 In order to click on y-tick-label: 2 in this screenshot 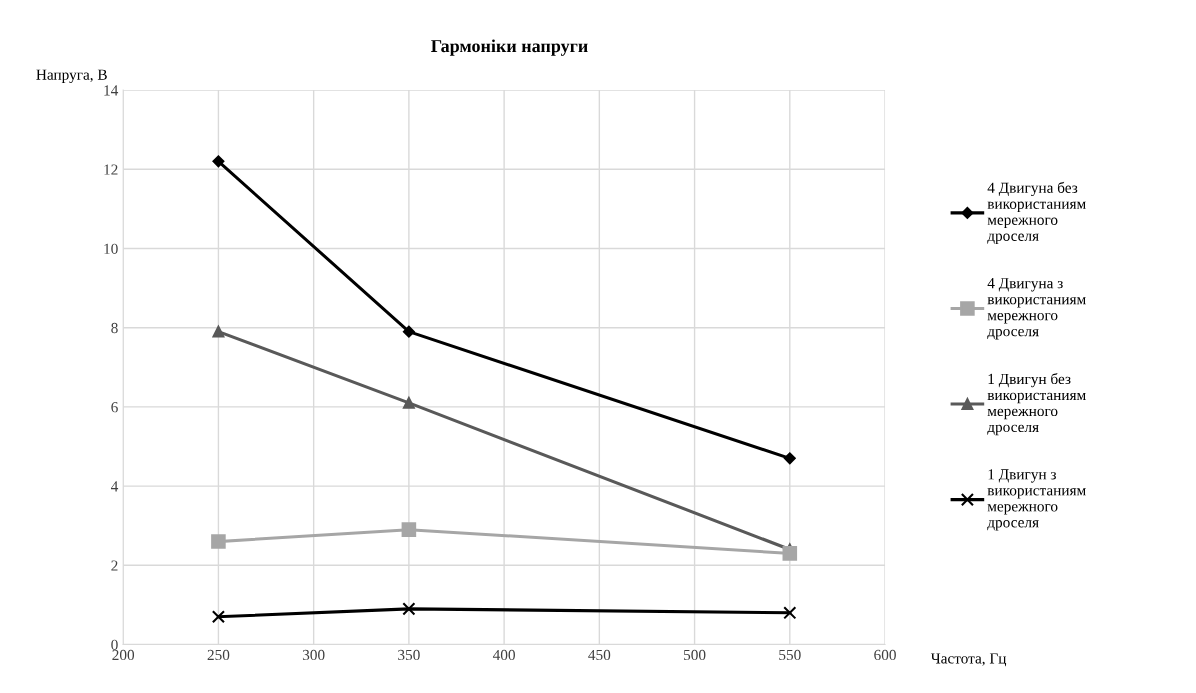, I will do `click(114, 565)`.